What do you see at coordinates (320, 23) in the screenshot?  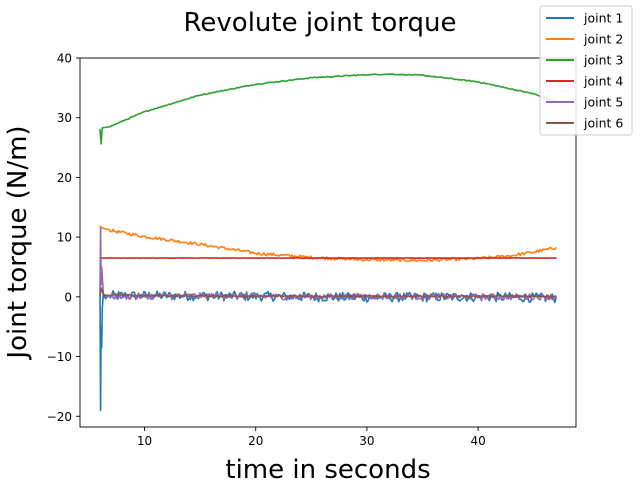 I see `chart-title: Revolute joint torque` at bounding box center [320, 23].